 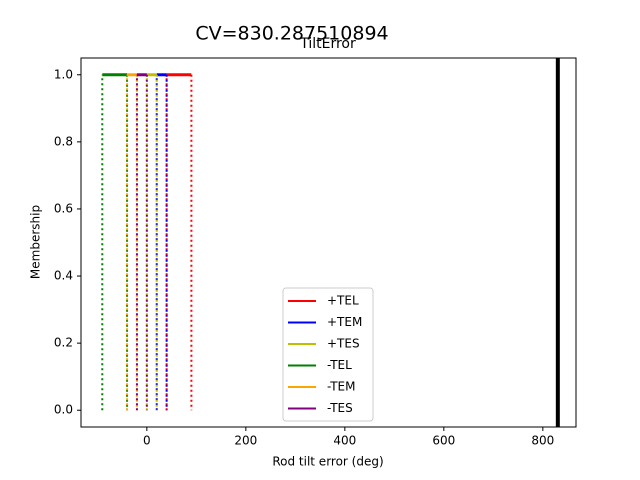 What do you see at coordinates (245, 441) in the screenshot?
I see `x-tick-label: 200` at bounding box center [245, 441].